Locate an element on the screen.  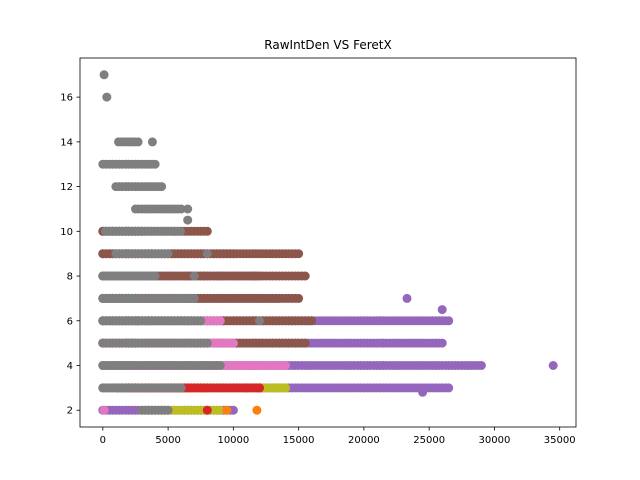
y-tick-label: 8 is located at coordinates (70, 277).